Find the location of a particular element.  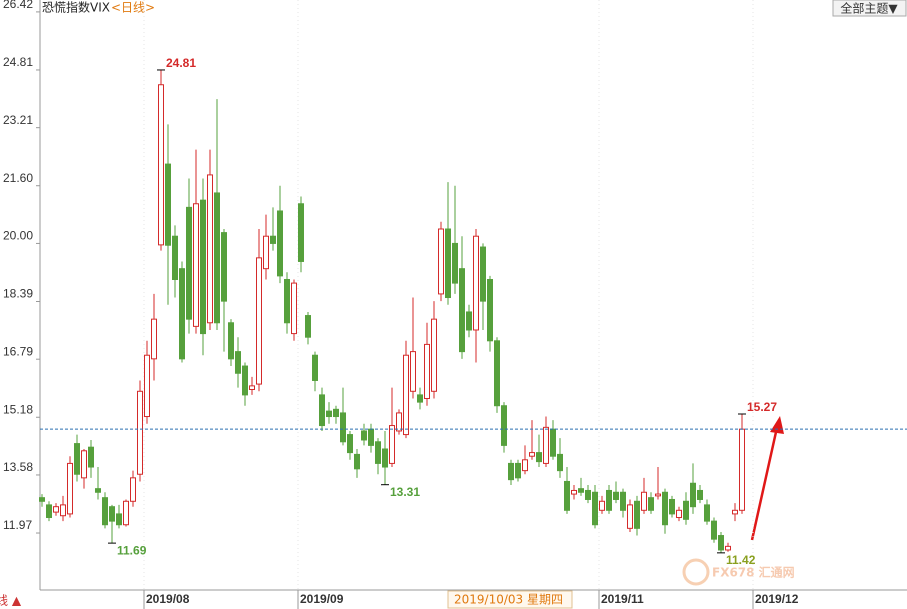

corner-label: 线 ▲ is located at coordinates (11, 601).